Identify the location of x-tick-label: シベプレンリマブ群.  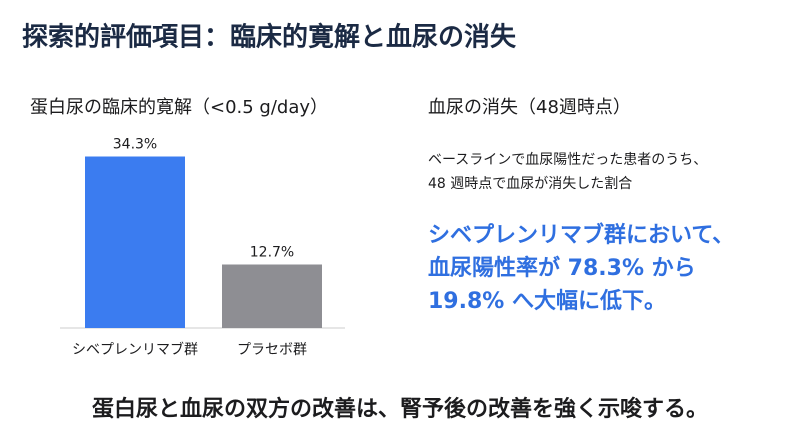
(135, 349).